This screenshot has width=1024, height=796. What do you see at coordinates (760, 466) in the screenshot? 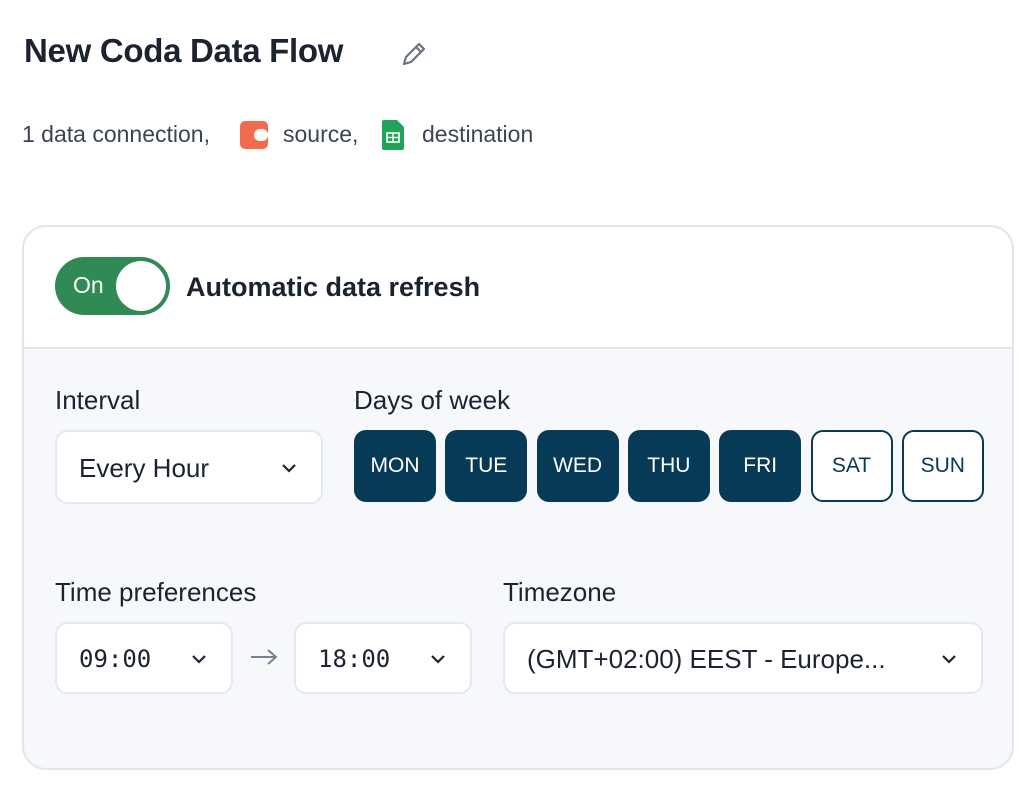
I see `day-button: FRI` at bounding box center [760, 466].